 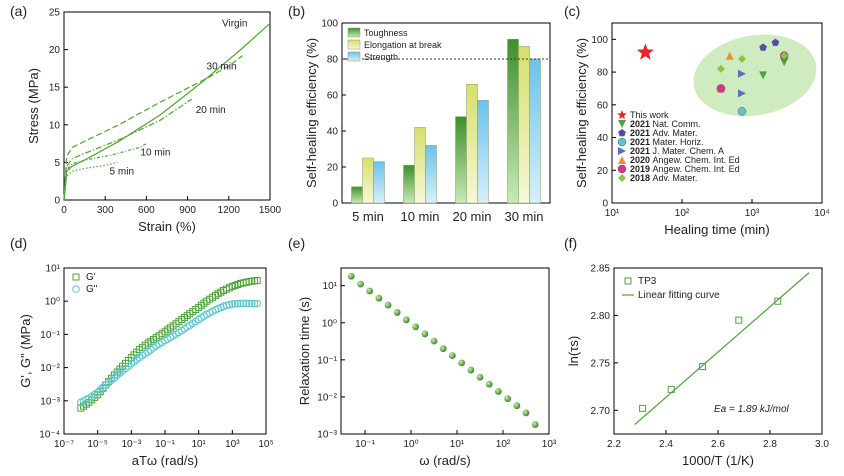 I want to click on legend-label: 2019 Angew. Chem. Int. Ed, so click(x=685, y=169).